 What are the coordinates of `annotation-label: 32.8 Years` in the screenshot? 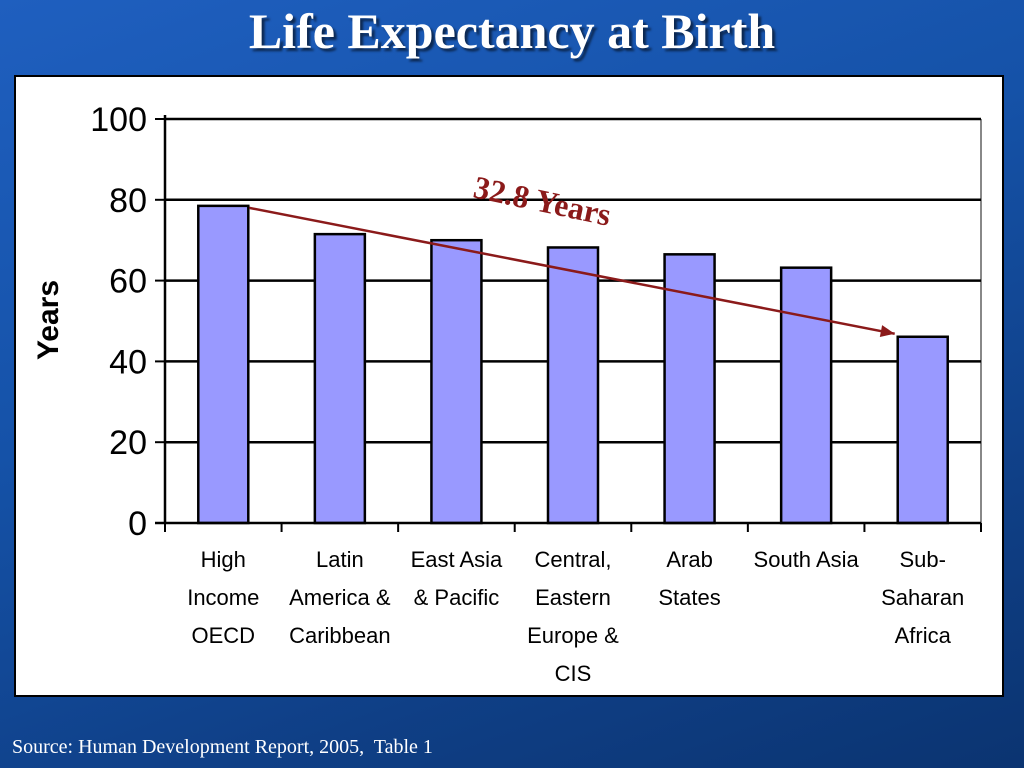 It's located at (543, 201).